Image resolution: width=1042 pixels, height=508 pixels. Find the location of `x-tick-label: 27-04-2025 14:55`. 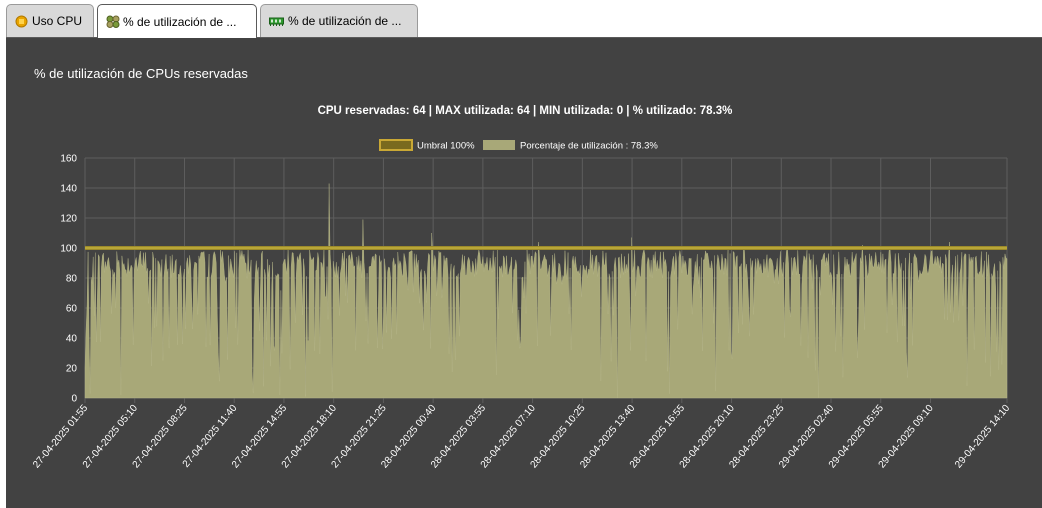

x-tick-label: 27-04-2025 14:55 is located at coordinates (259, 437).